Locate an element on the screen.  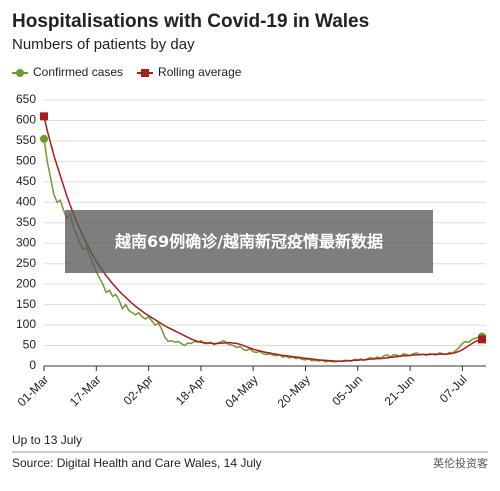
y-tick-label: 450 is located at coordinates (26, 181).